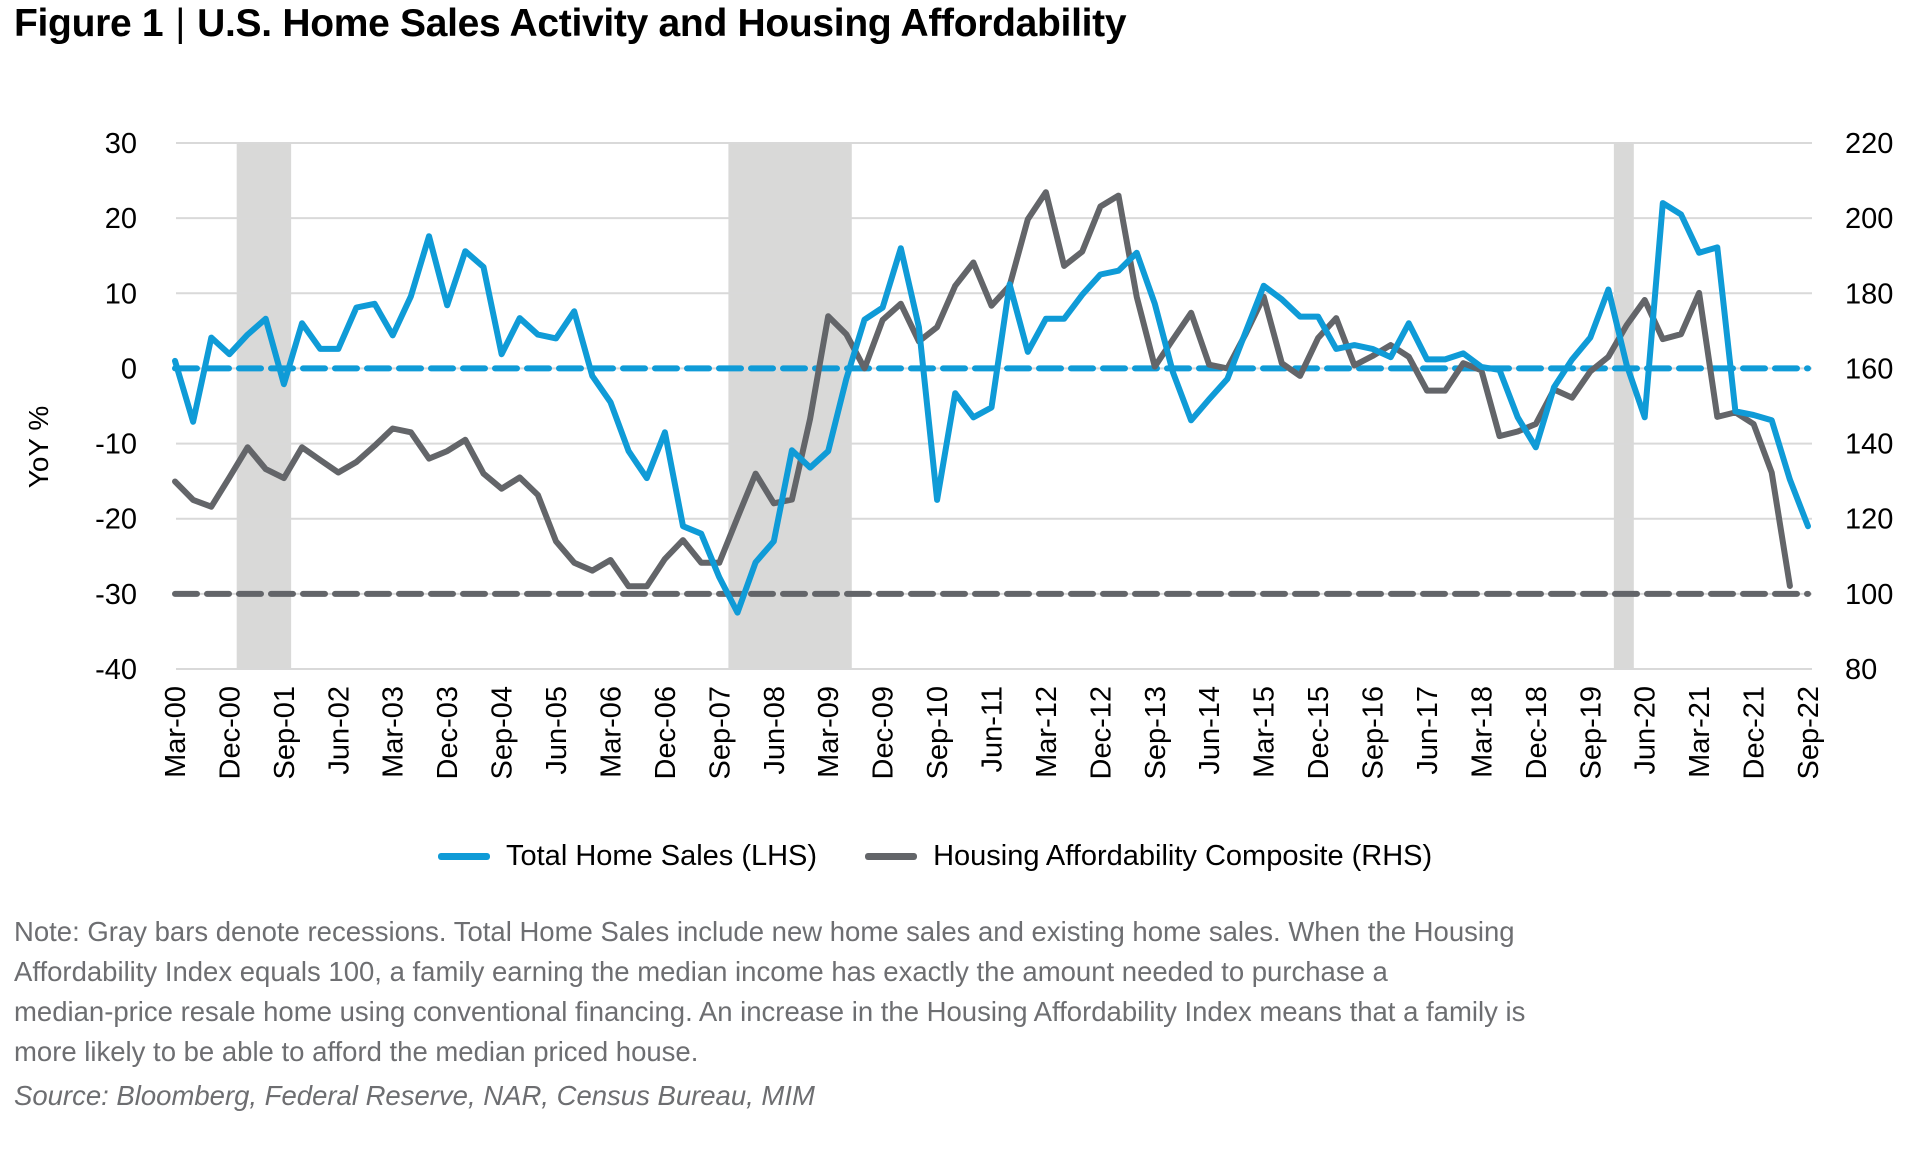  I want to click on x-tick-label: Dec-21, so click(1755, 733).